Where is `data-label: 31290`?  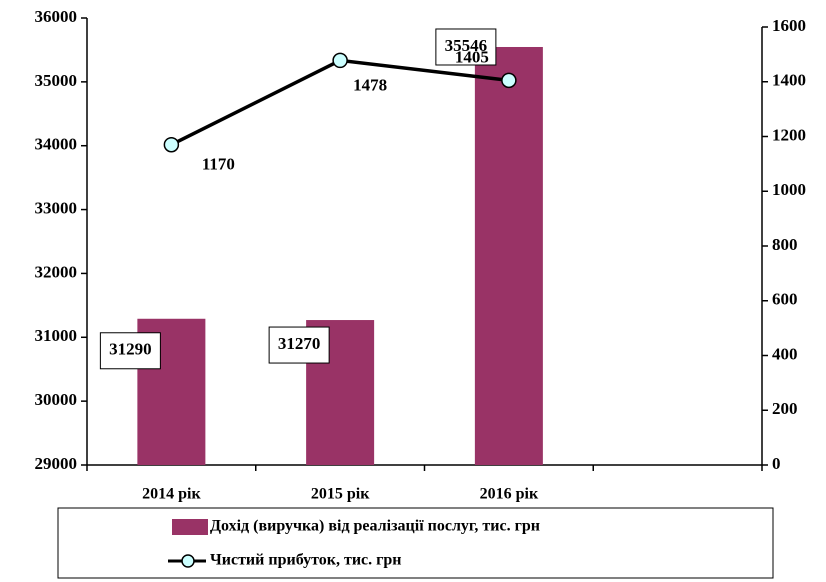 data-label: 31290 is located at coordinates (130, 349).